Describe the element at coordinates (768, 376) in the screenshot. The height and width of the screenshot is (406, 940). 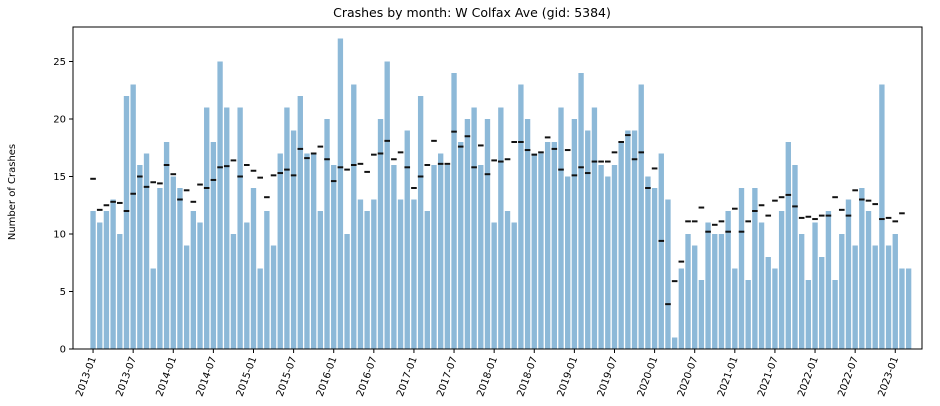
I see `x-tick-label: 2021-07` at that location.